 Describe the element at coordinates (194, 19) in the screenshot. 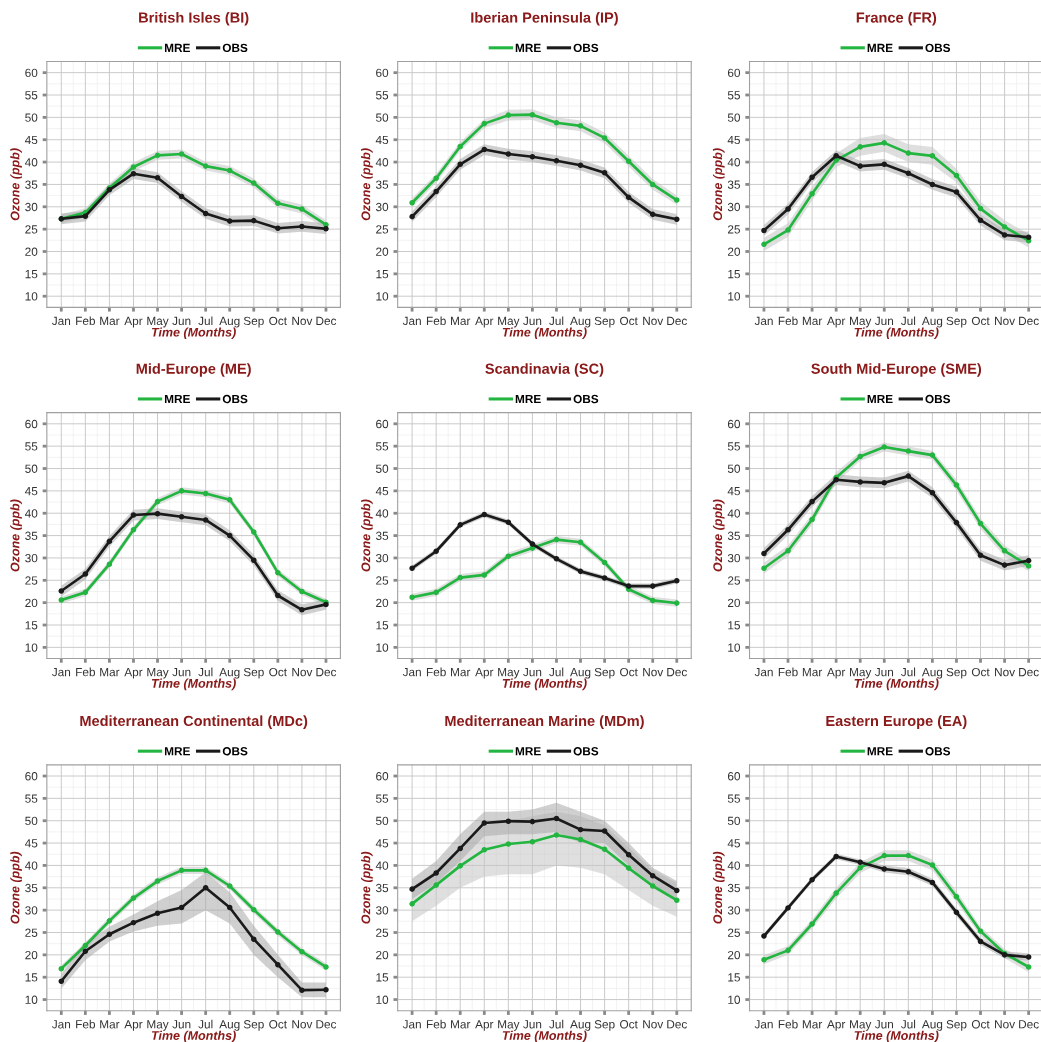

I see `chart-title: British Isles (BI)` at that location.